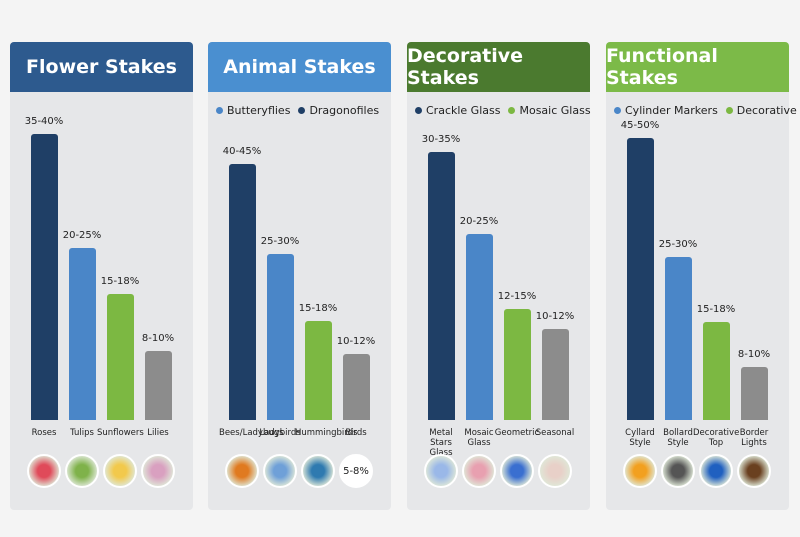  What do you see at coordinates (441, 443) in the screenshot?
I see `category-label: Metal Stars Glass` at bounding box center [441, 443].